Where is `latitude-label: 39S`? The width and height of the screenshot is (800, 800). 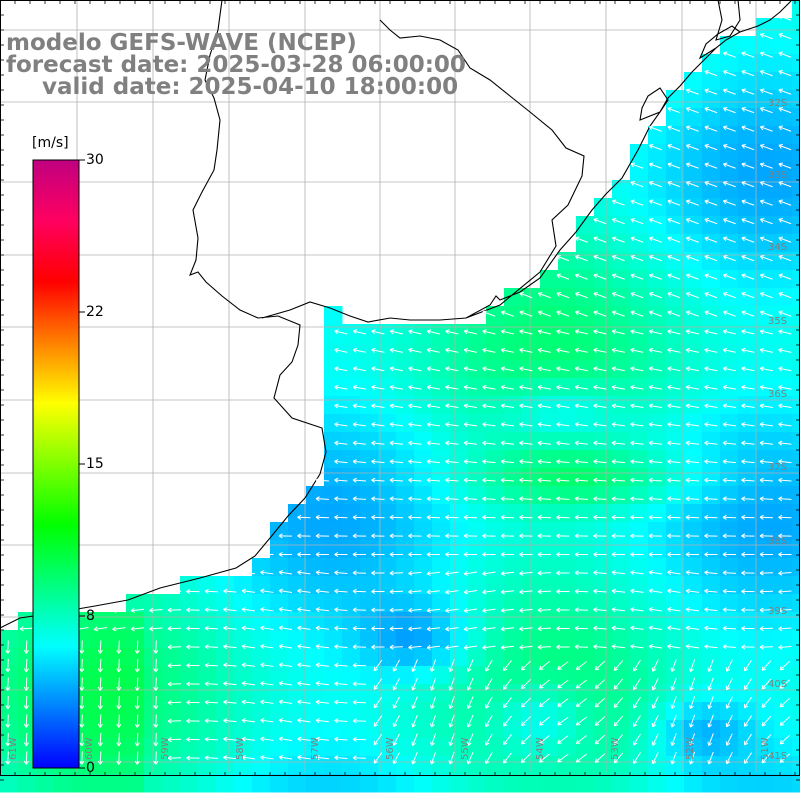
latitude-label: 39S is located at coordinates (777, 611).